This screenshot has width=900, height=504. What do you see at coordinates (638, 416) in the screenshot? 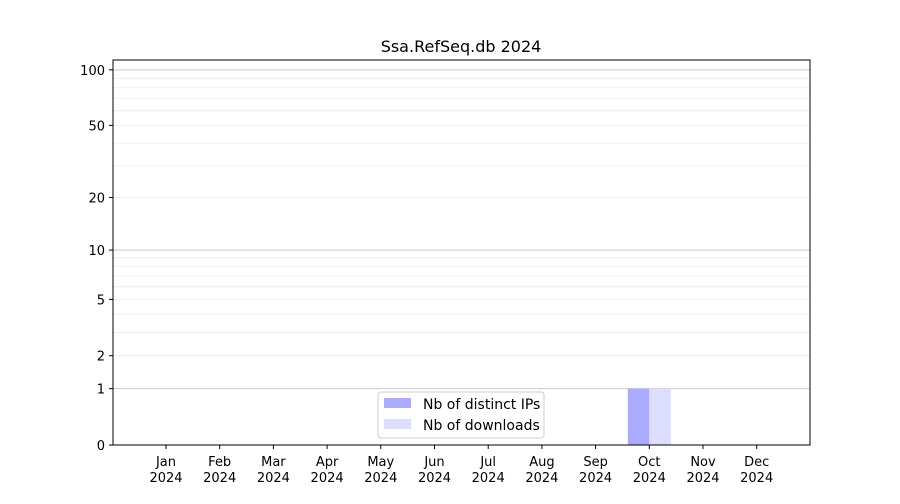
I see `bar-distinct-ips` at bounding box center [638, 416].